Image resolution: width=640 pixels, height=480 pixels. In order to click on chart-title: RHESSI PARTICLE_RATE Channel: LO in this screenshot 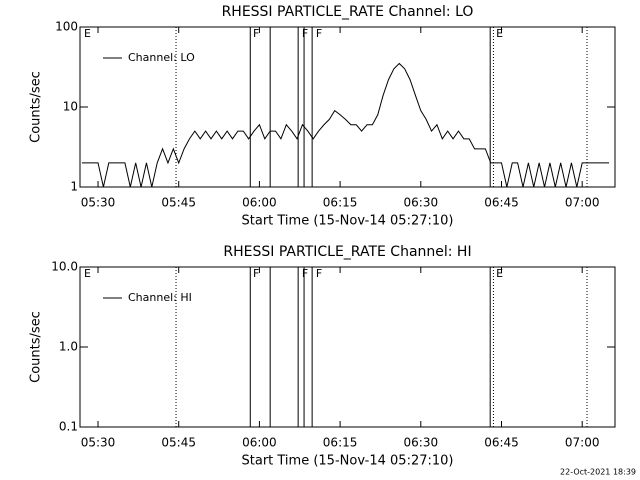, I will do `click(348, 12)`.